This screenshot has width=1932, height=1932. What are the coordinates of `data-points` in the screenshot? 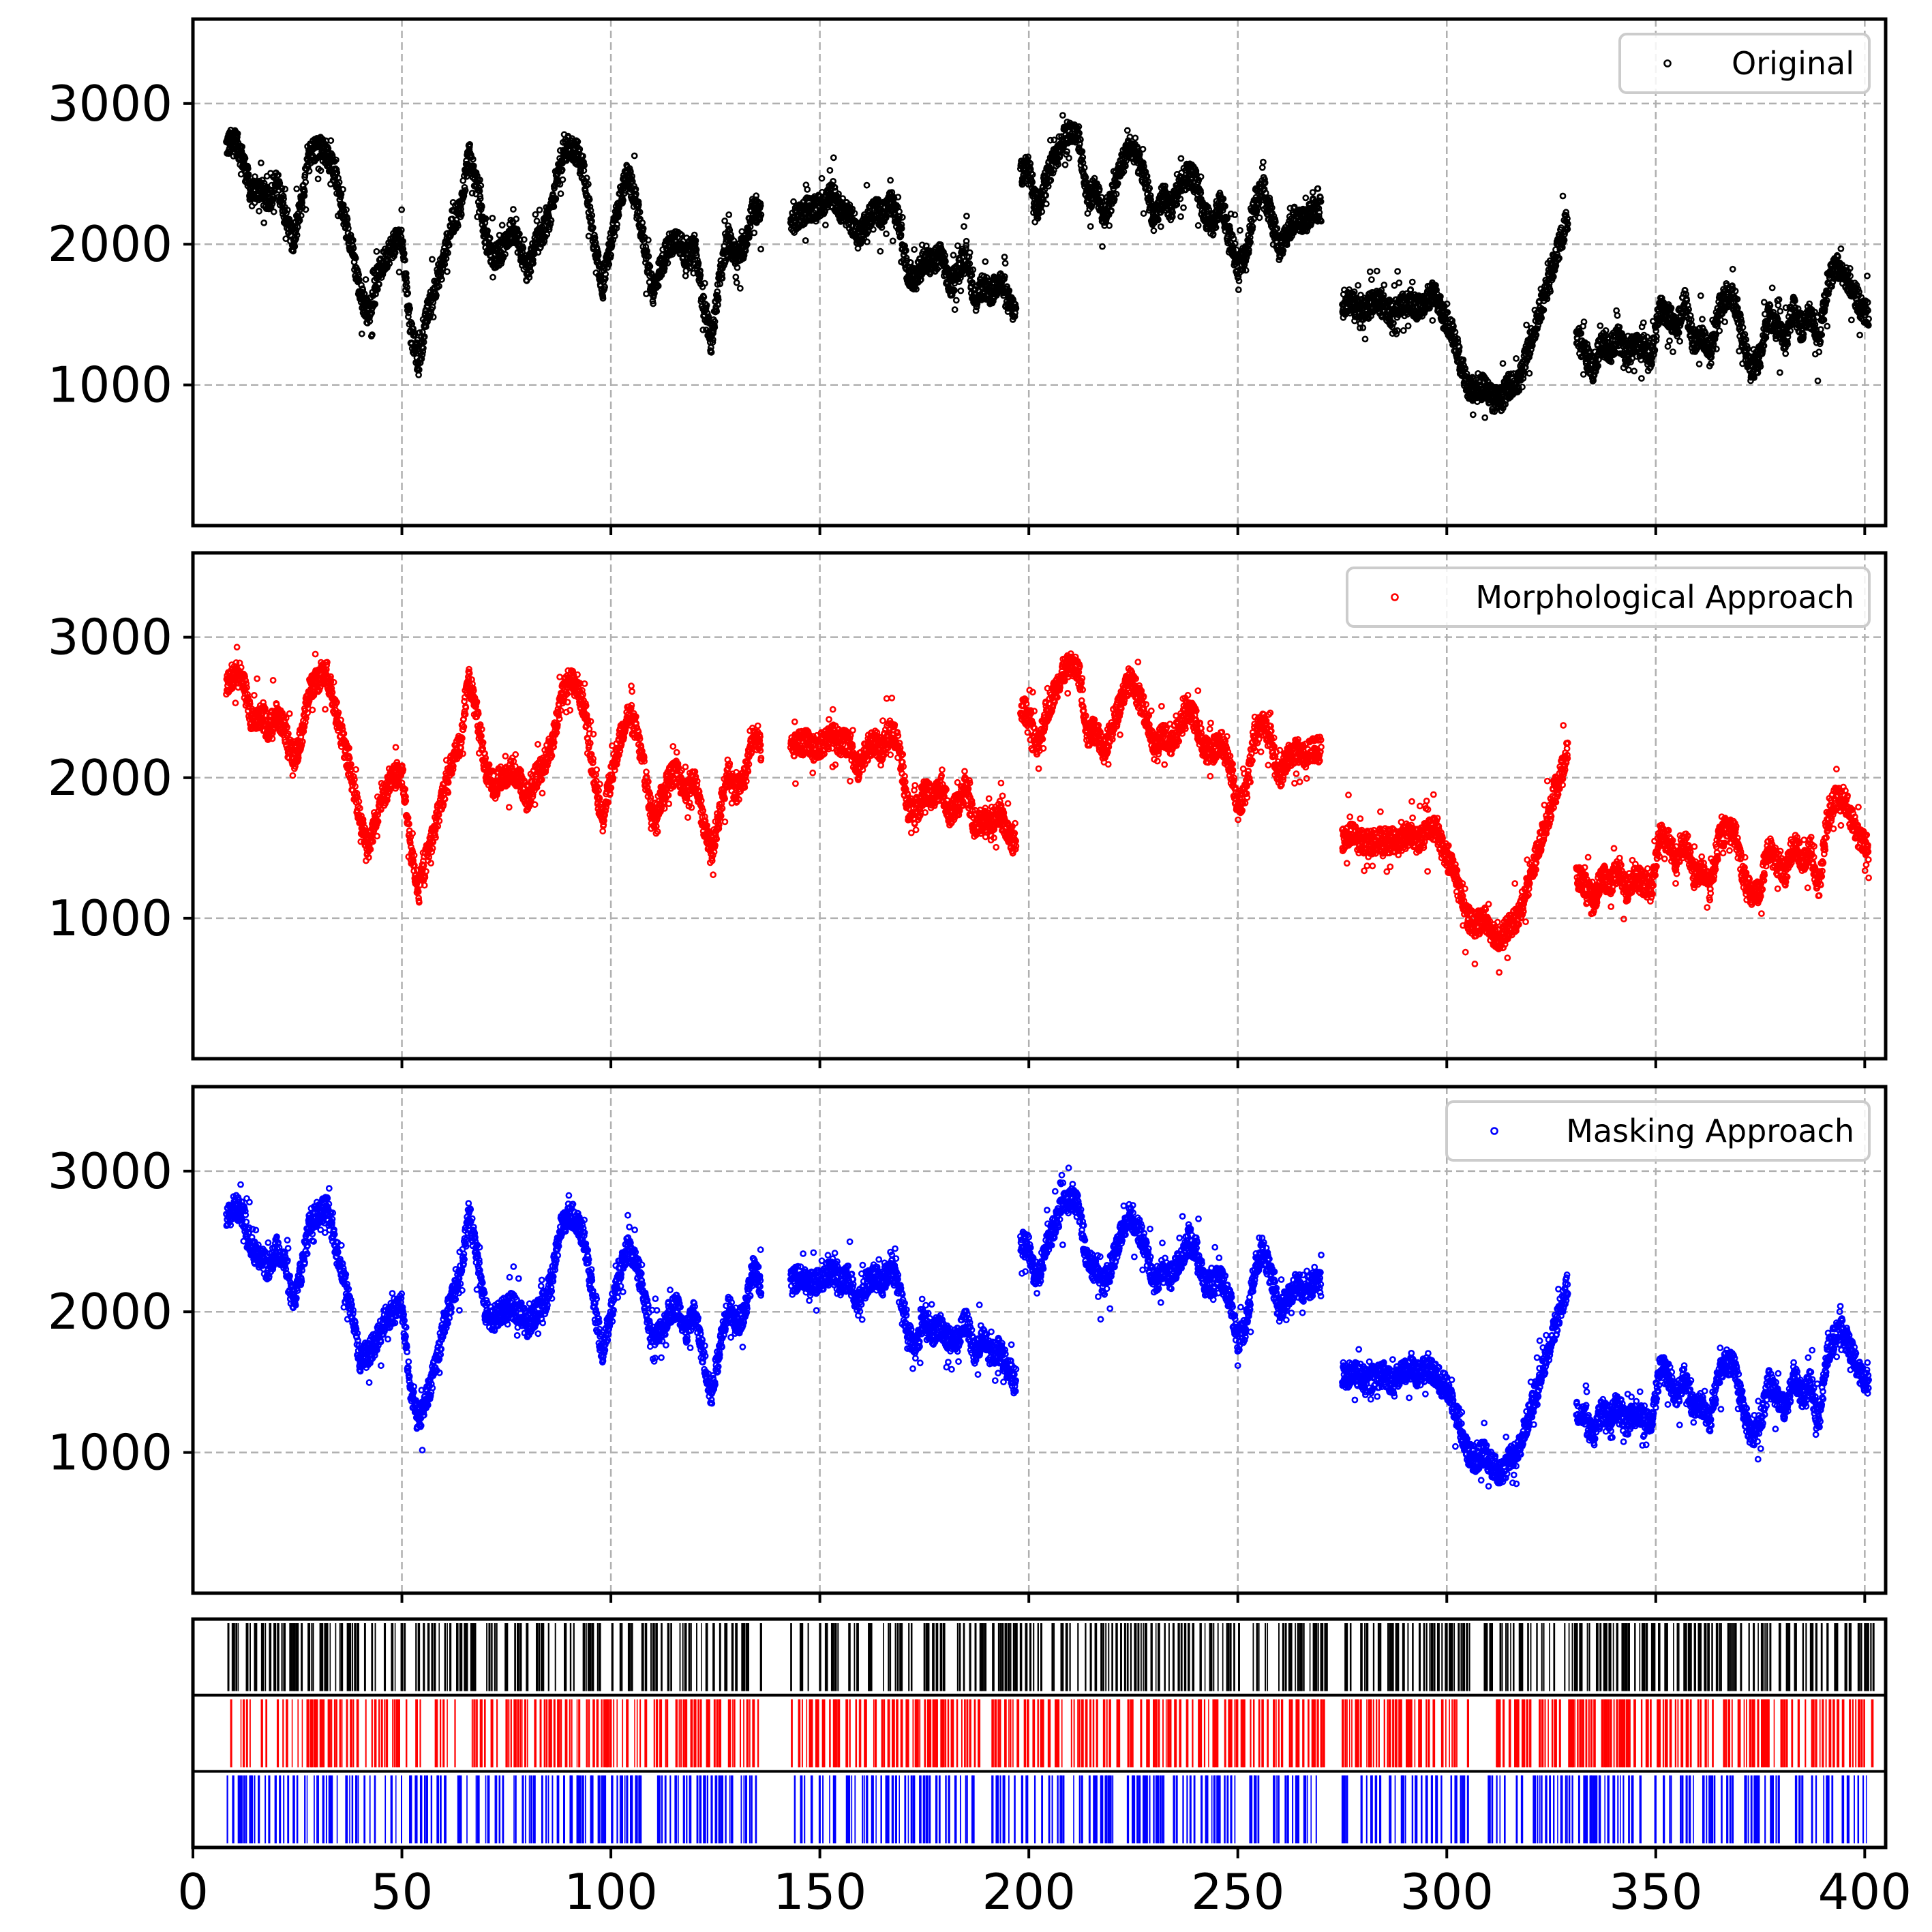 It's located at (1047, 267).